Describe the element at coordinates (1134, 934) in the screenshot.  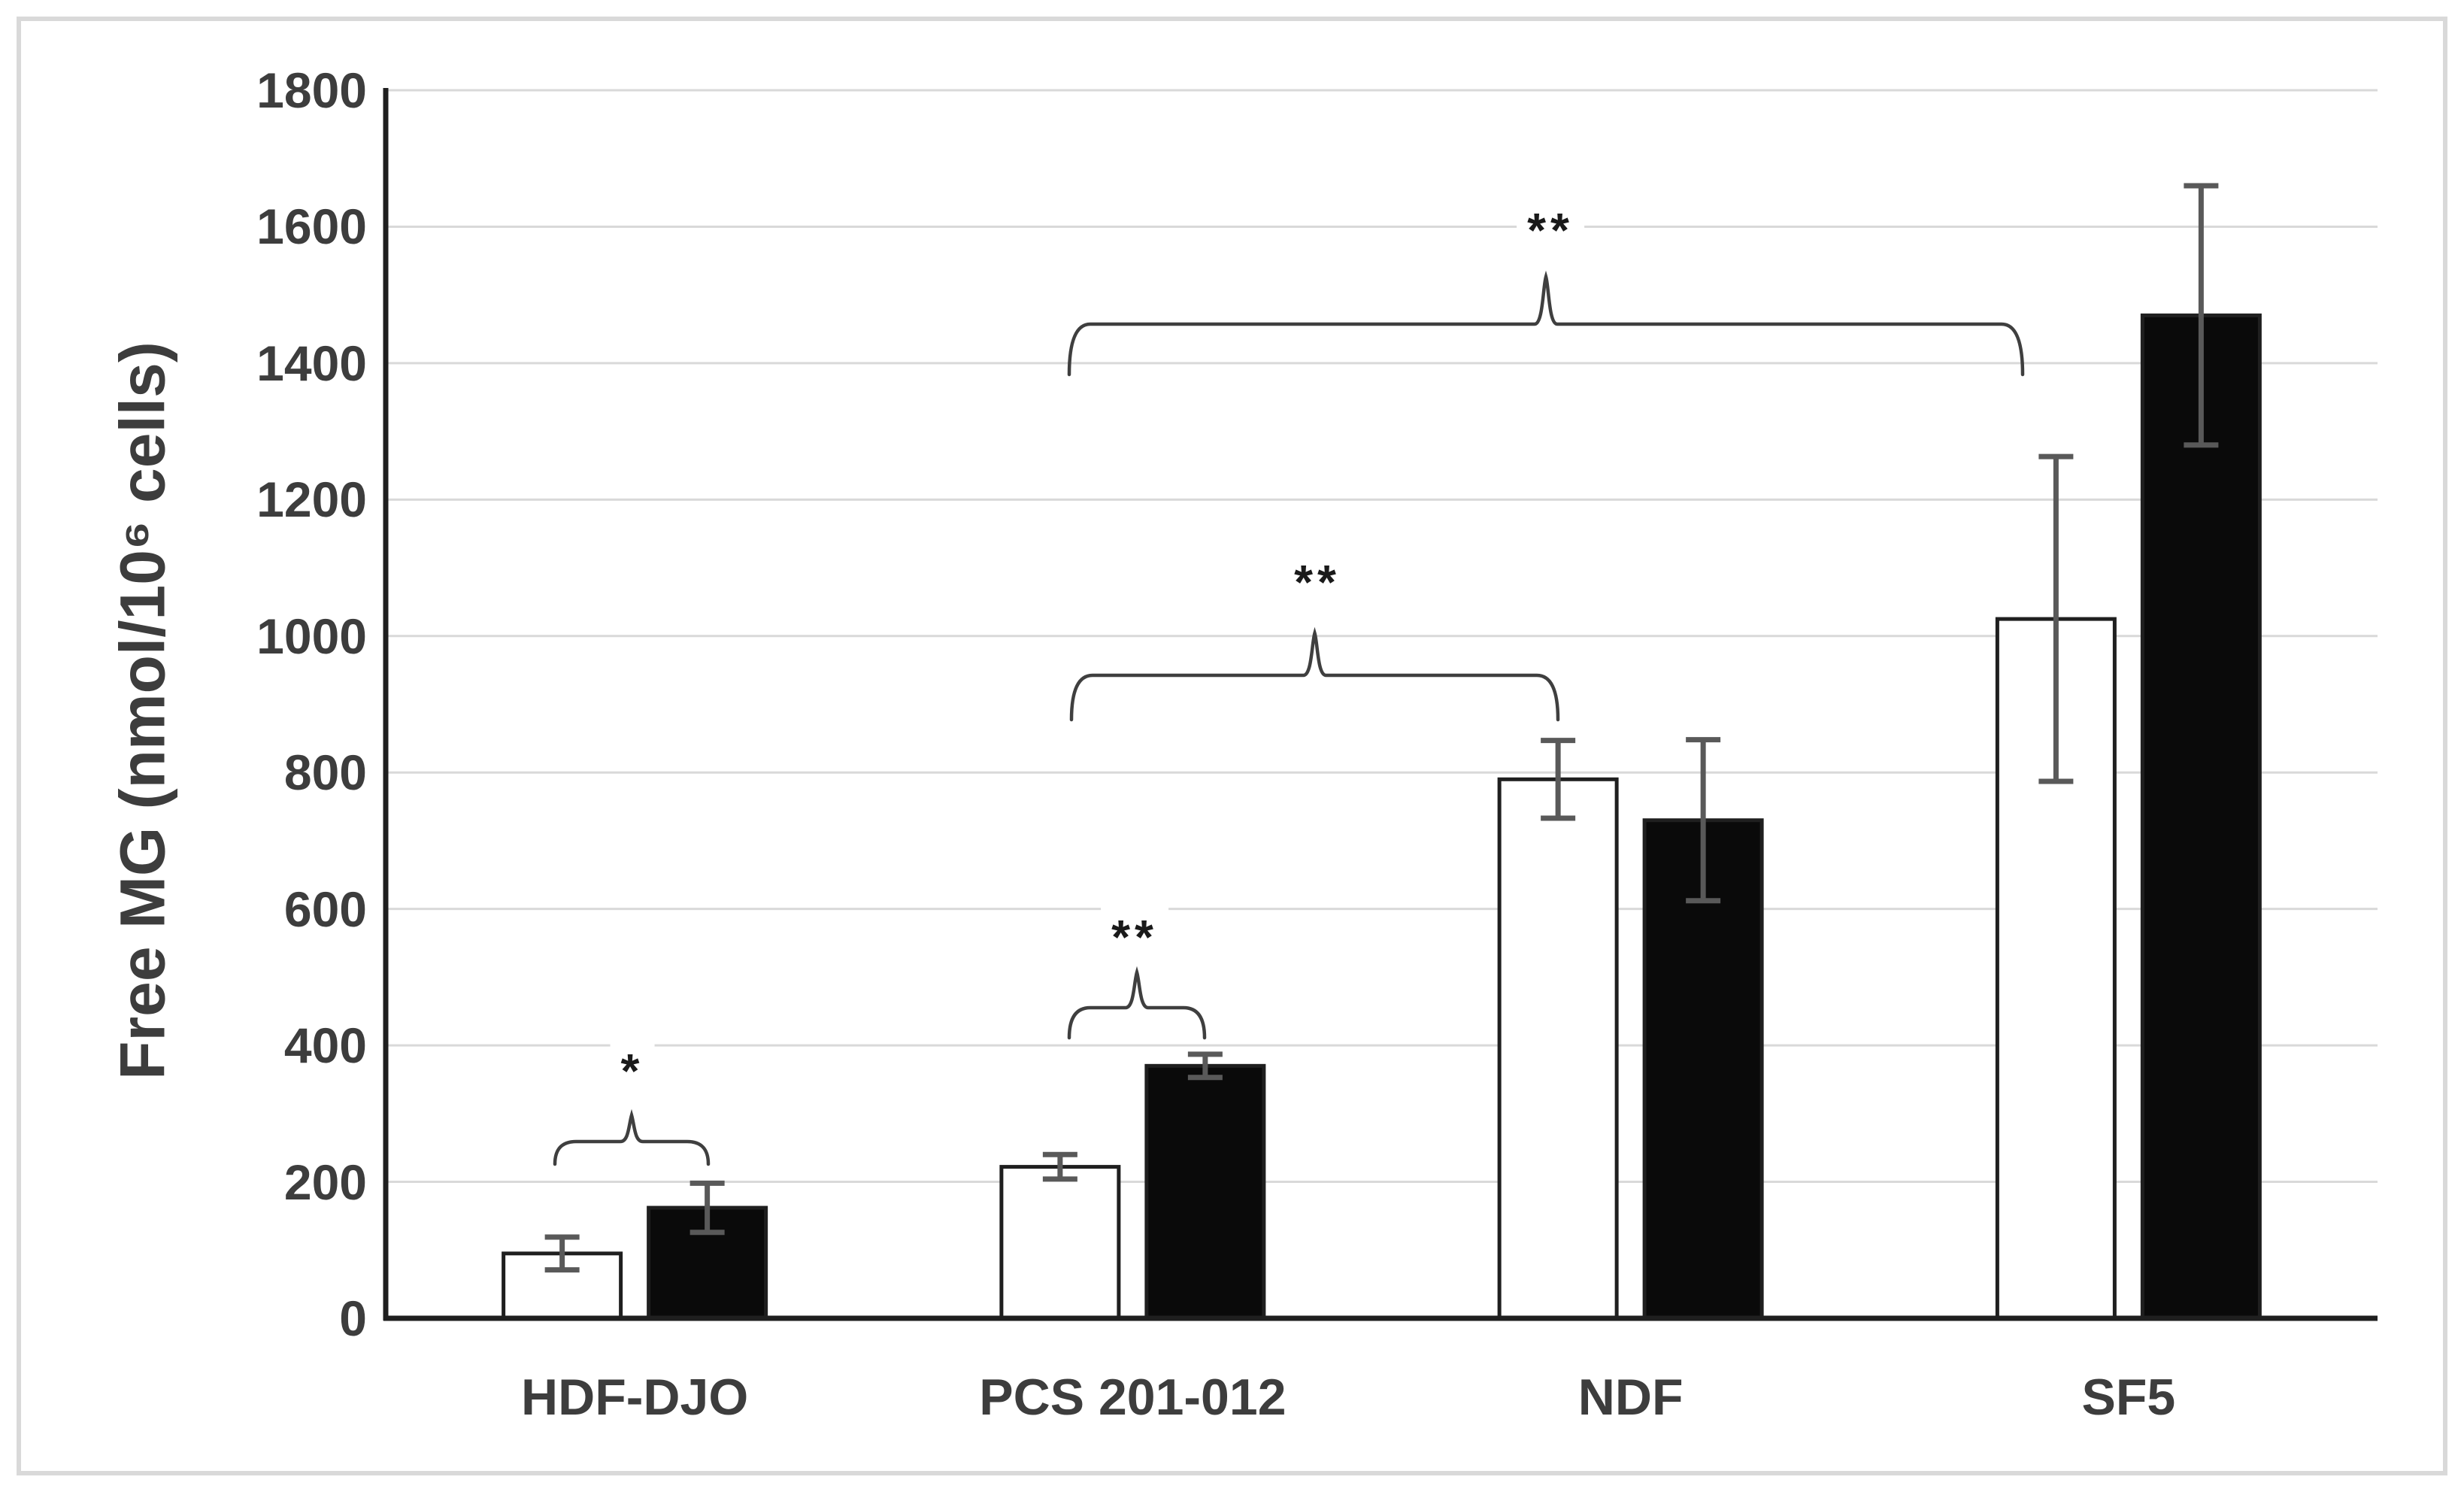
I see `significance-label-2: **` at that location.